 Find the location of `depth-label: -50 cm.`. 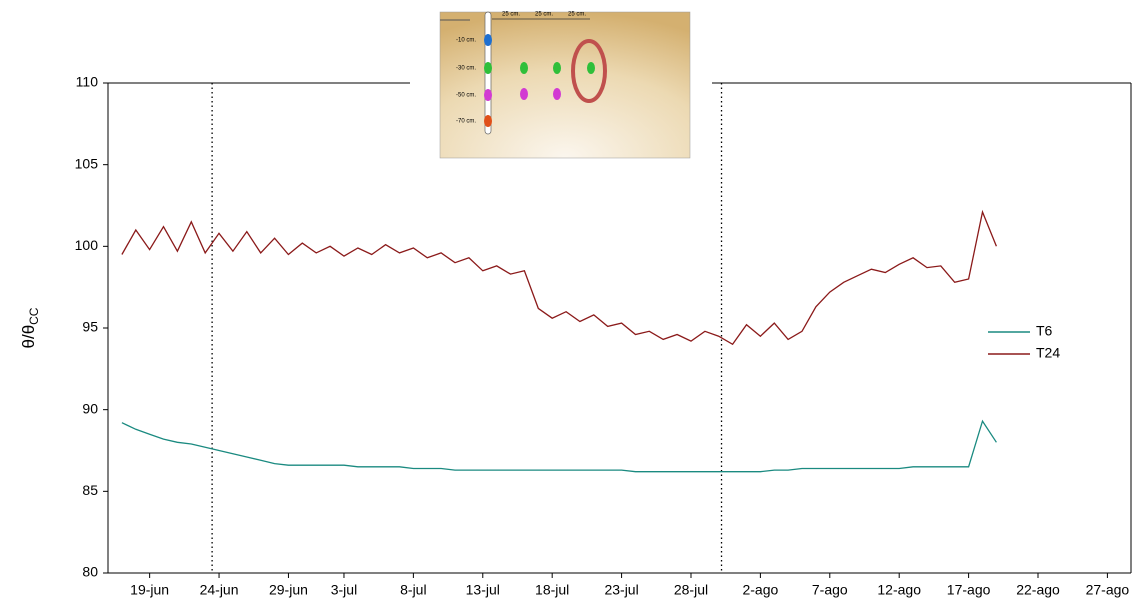

depth-label: -50 cm. is located at coordinates (466, 96).